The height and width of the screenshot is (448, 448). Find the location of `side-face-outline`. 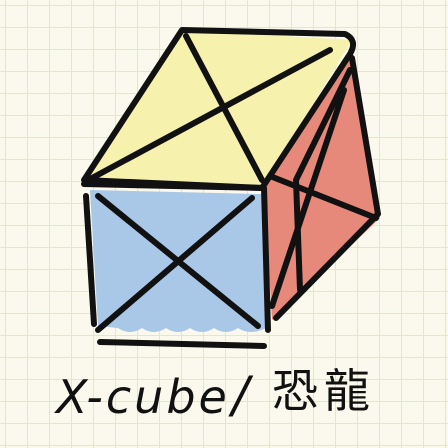

side-face-outline is located at coordinates (327, 188).